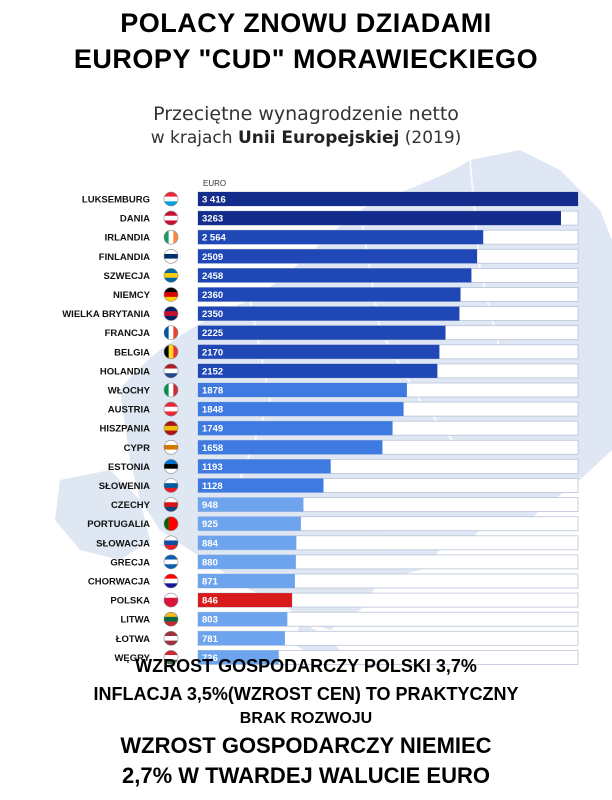 The width and height of the screenshot is (612, 800). What do you see at coordinates (339, 485) in the screenshot?
I see `chart-row: SŁOWENIA 1128` at bounding box center [339, 485].